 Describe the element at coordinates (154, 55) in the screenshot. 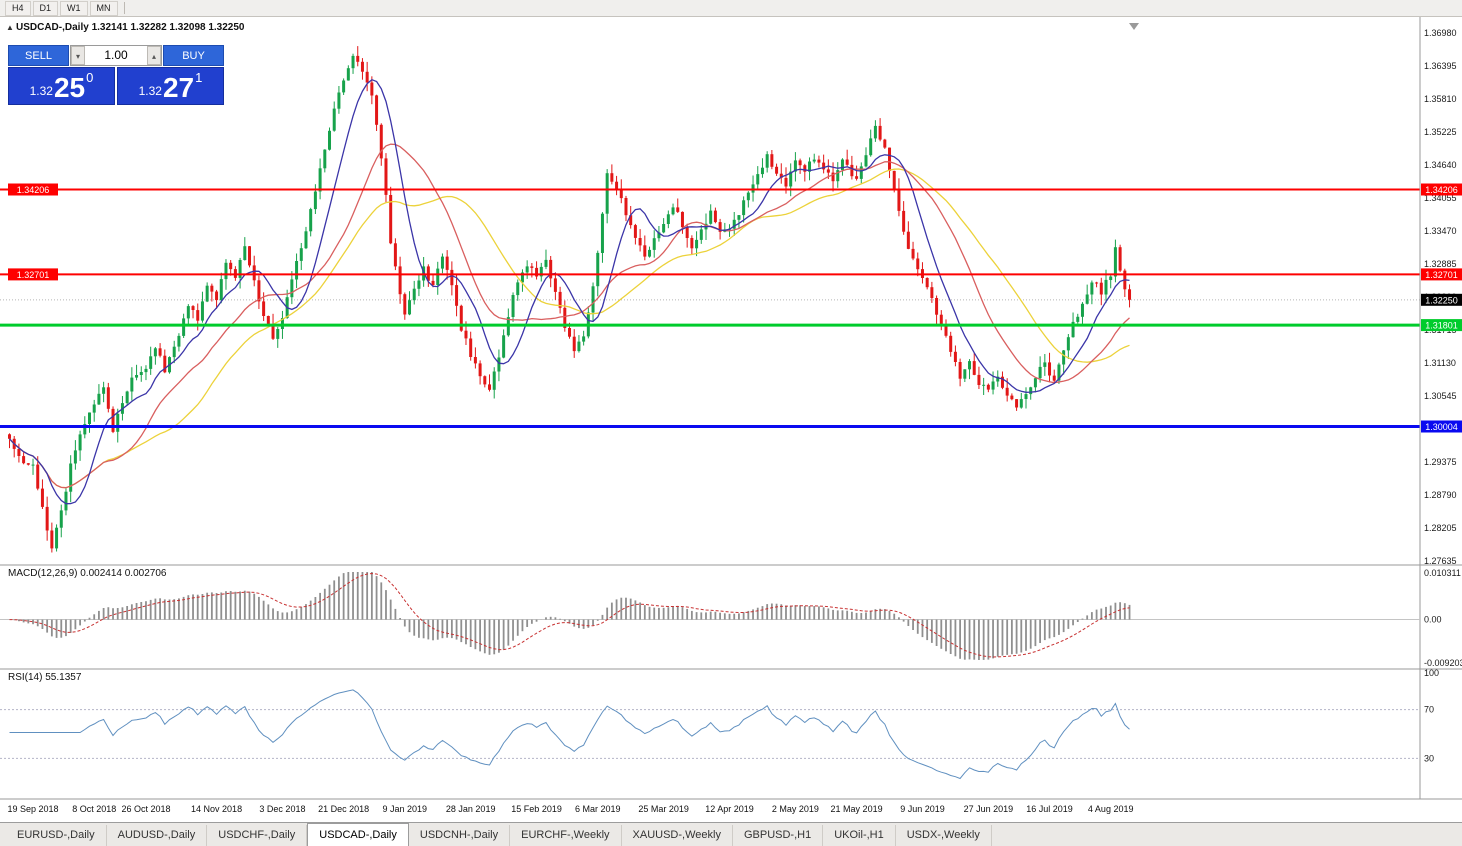

I see `volume-increase-icon: ▴` at that location.